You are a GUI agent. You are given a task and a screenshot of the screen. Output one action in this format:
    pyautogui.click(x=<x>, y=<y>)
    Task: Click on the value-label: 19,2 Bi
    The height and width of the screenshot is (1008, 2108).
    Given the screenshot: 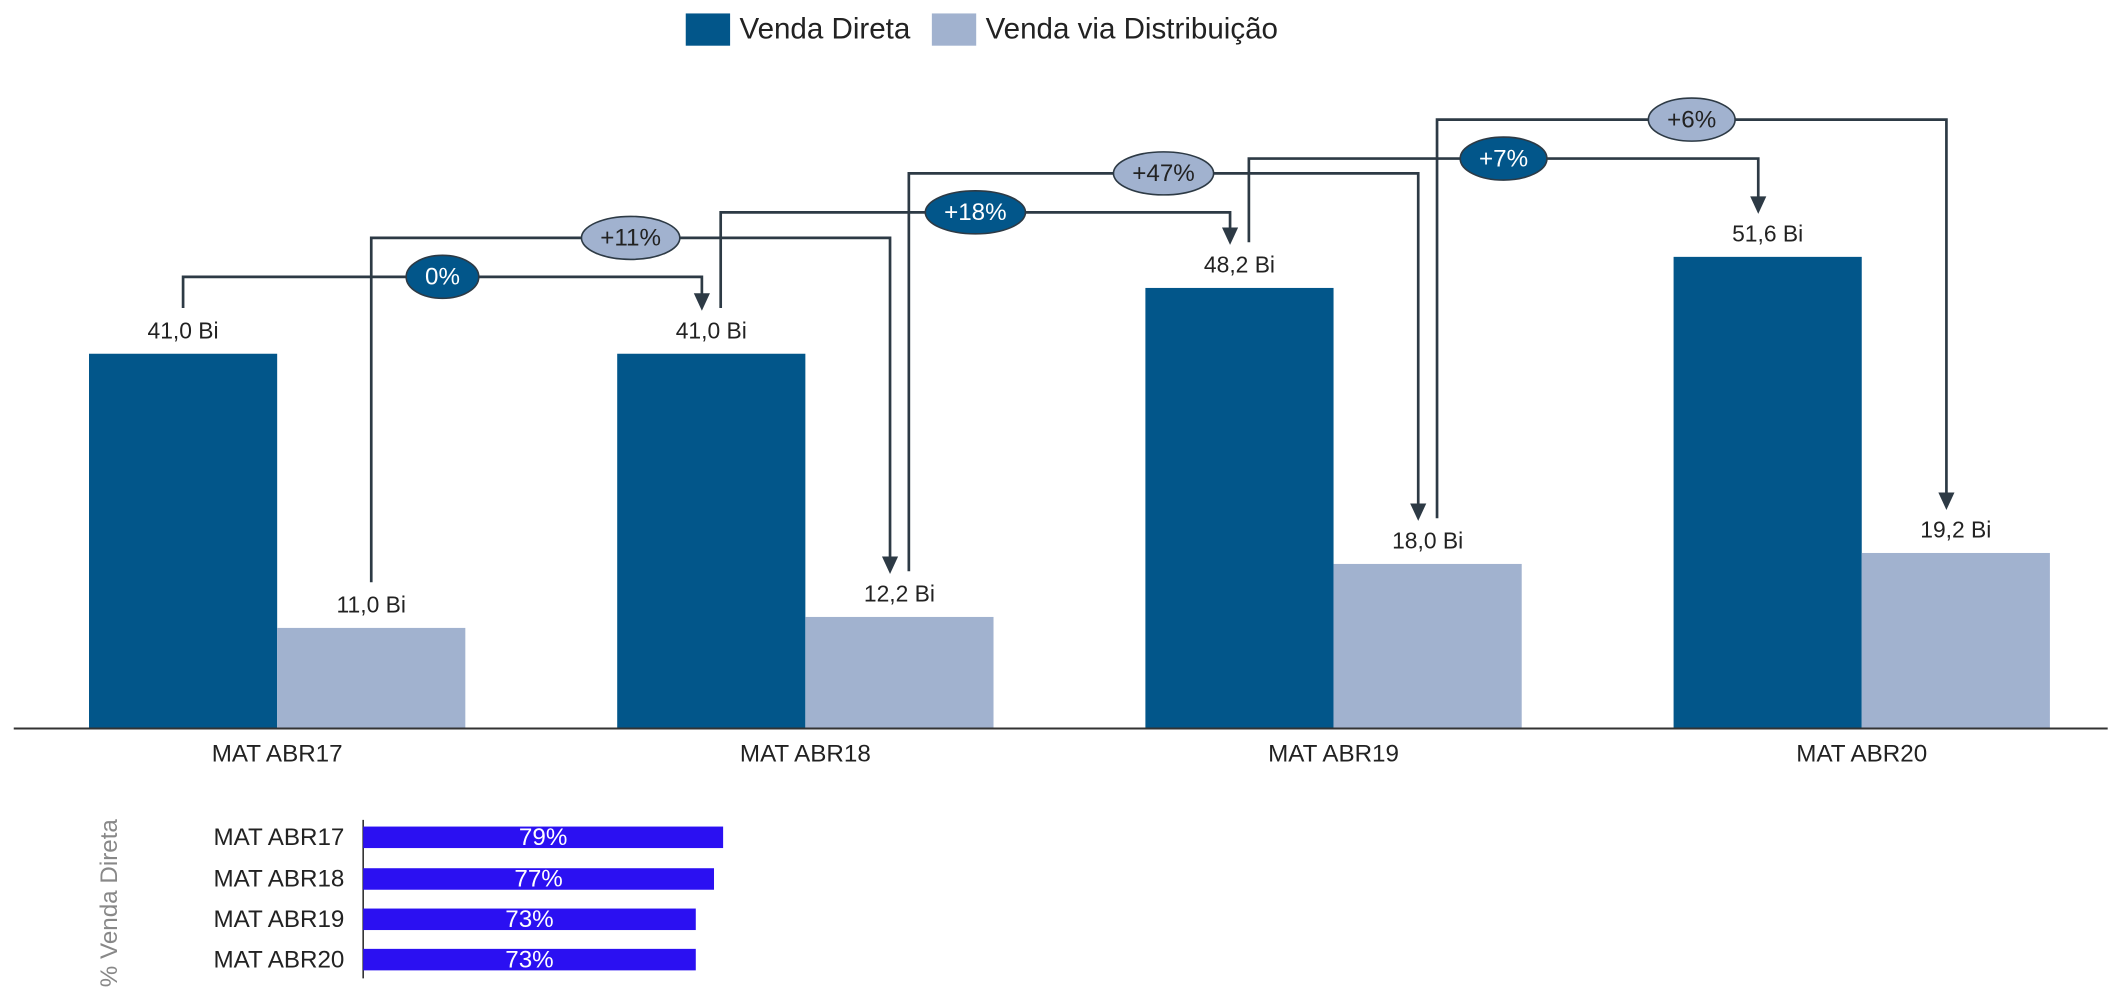 What is the action you would take?
    pyautogui.click(x=1955, y=530)
    